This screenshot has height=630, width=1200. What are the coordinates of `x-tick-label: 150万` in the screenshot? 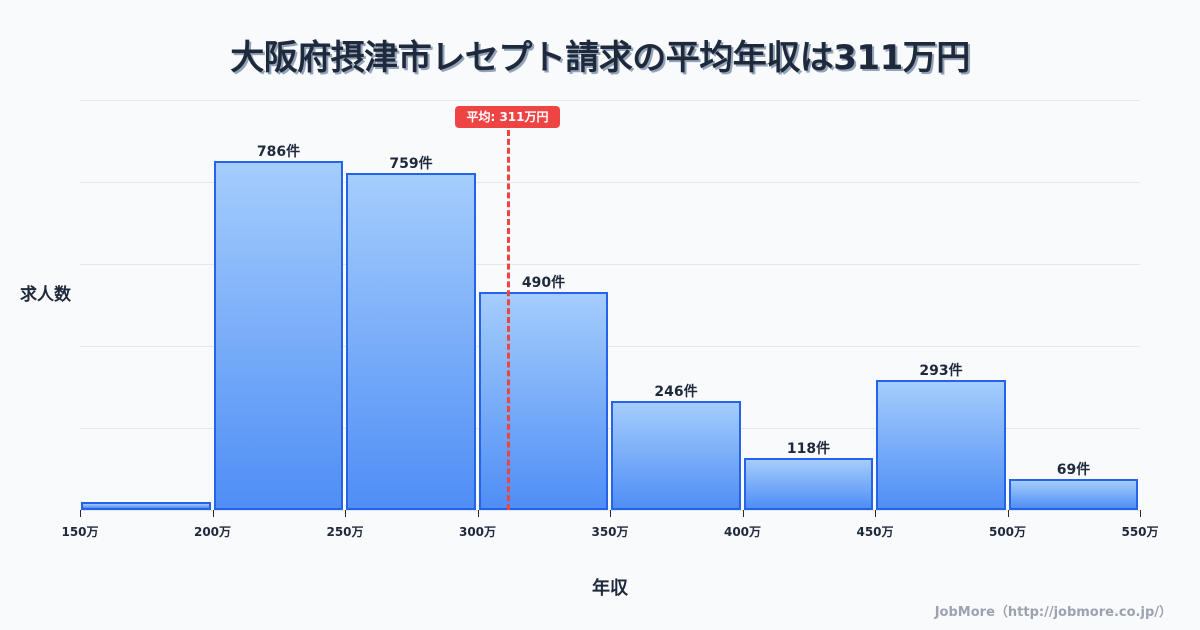 It's located at (80, 532).